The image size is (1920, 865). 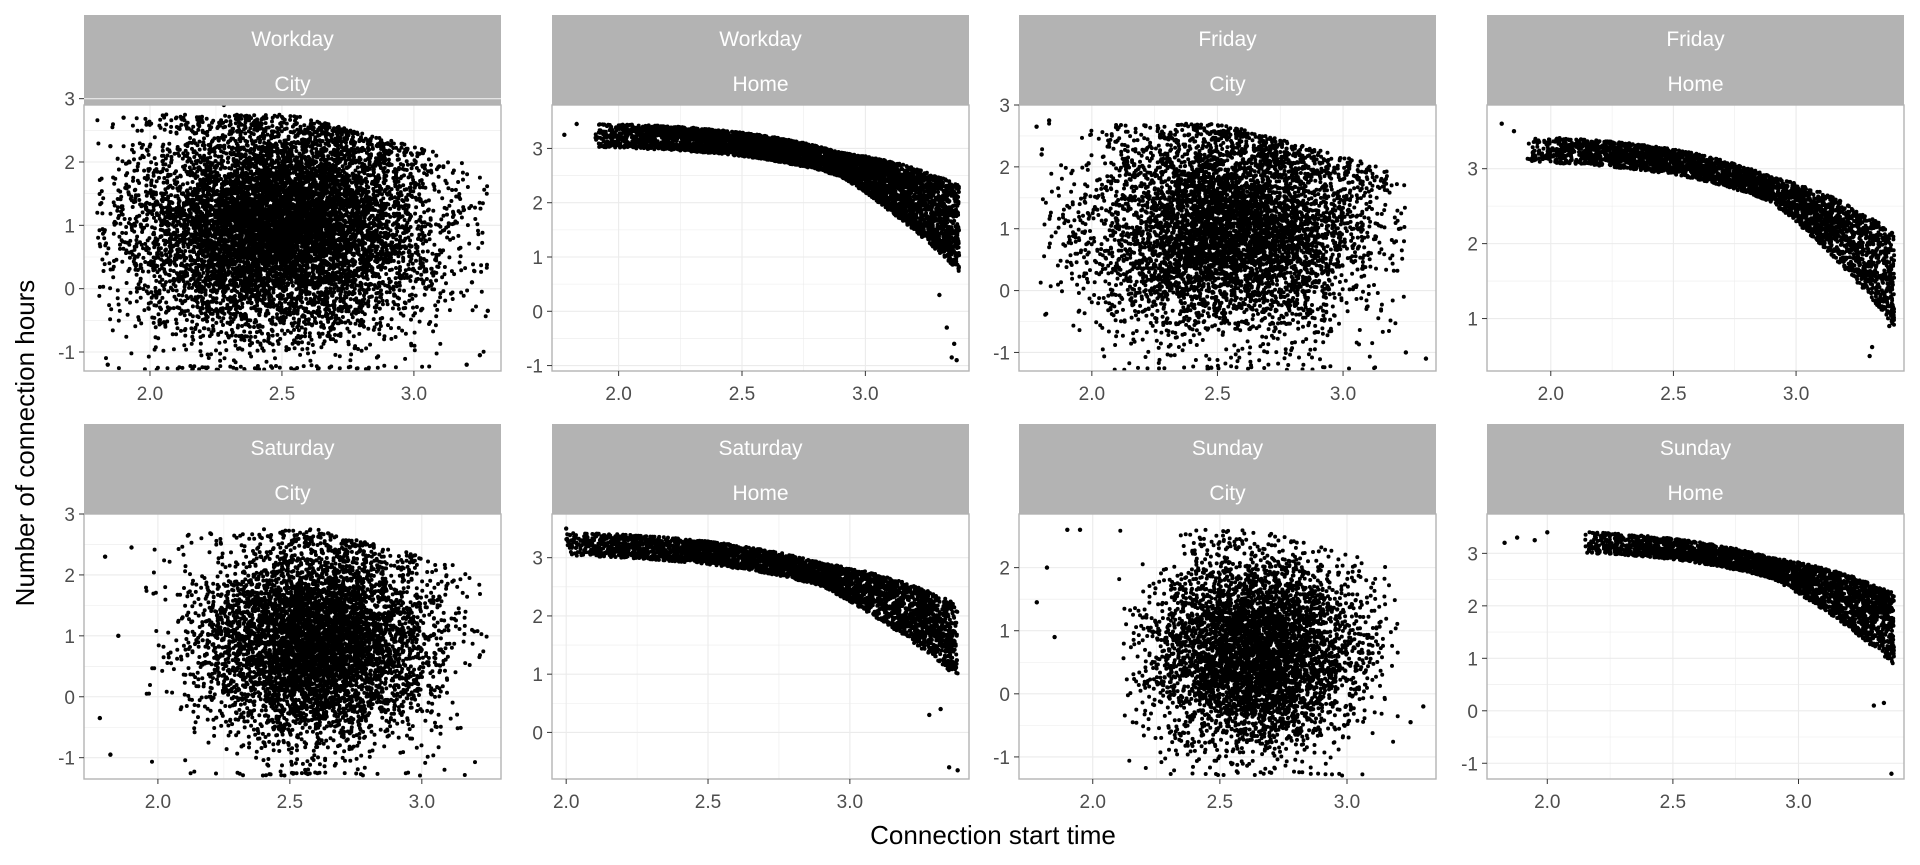 I want to click on strip-label-day: Friday, so click(x=1227, y=39).